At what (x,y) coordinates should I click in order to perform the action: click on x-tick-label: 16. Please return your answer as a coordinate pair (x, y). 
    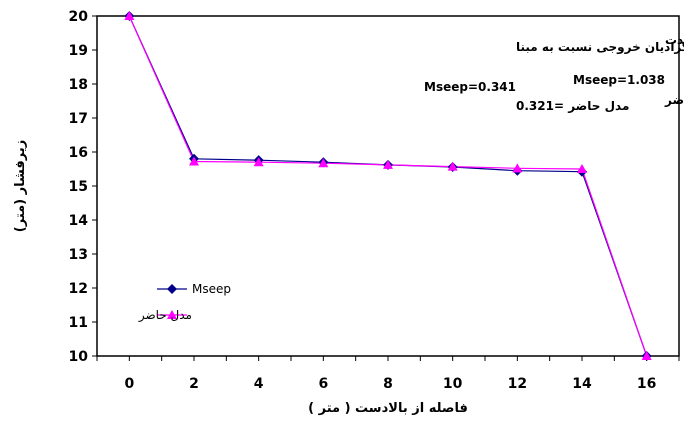
    Looking at the image, I should click on (646, 384).